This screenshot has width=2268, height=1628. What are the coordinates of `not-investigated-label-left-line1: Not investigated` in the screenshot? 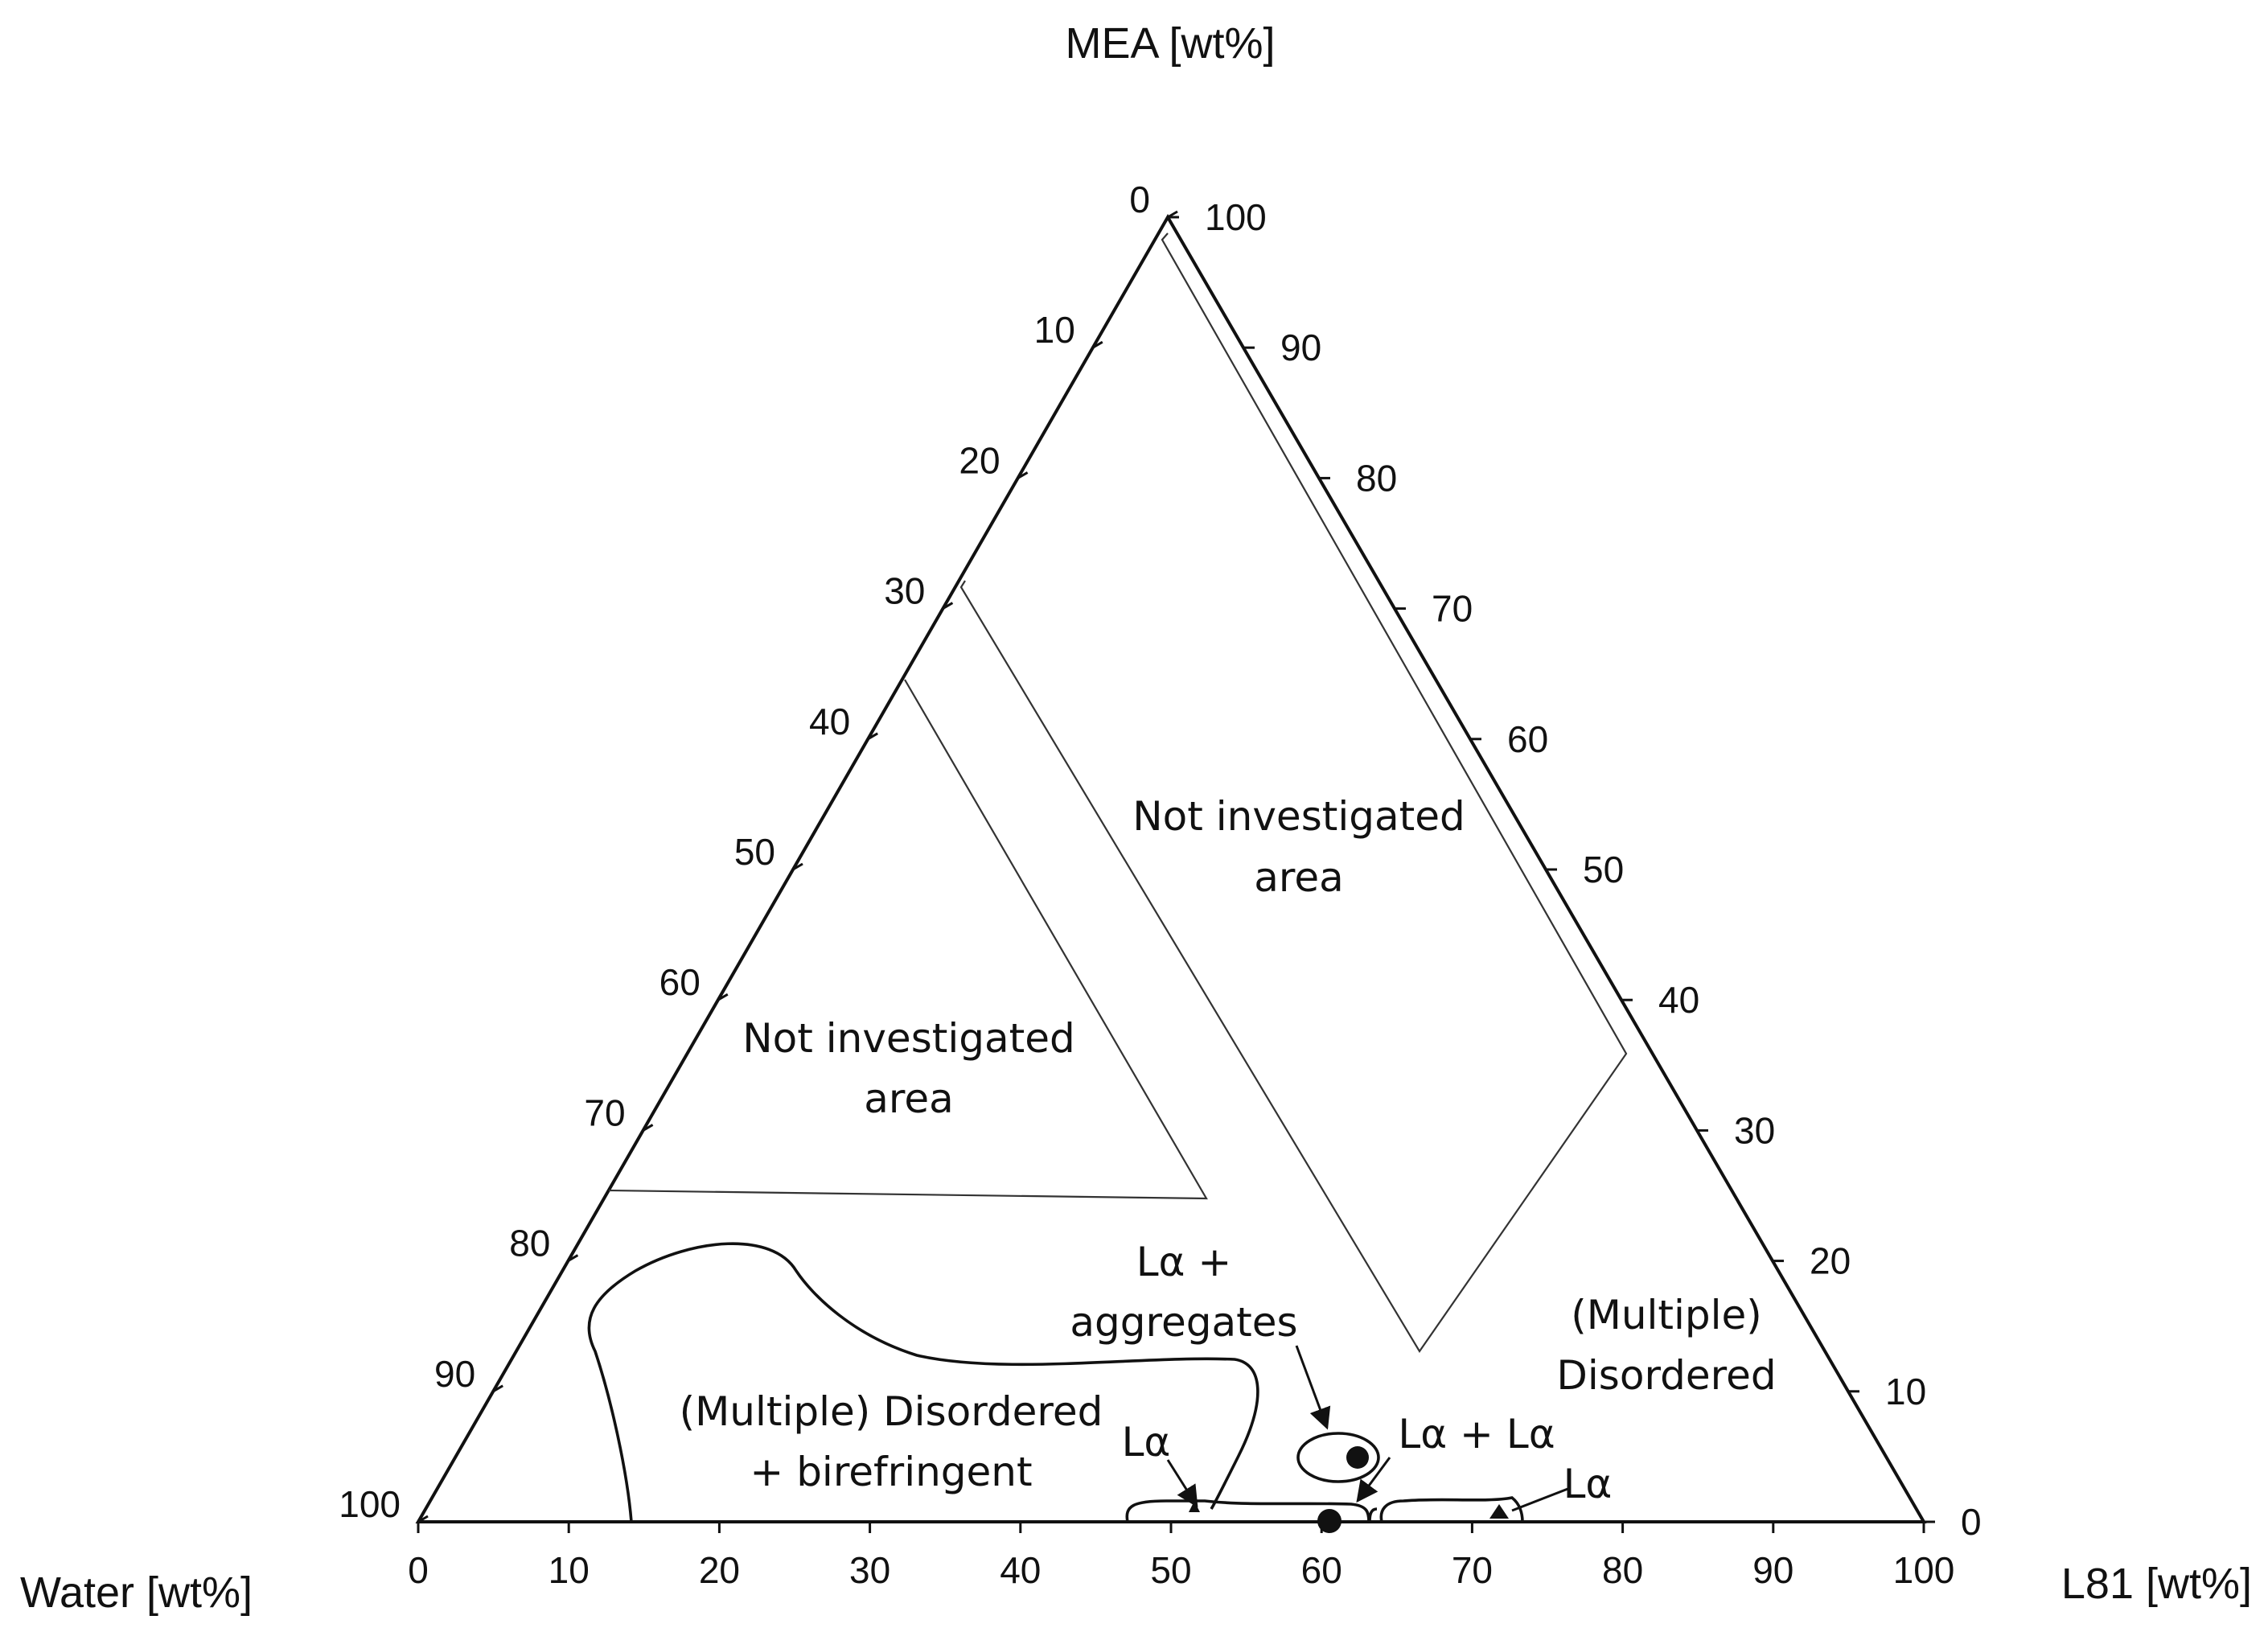 It's located at (908, 1038).